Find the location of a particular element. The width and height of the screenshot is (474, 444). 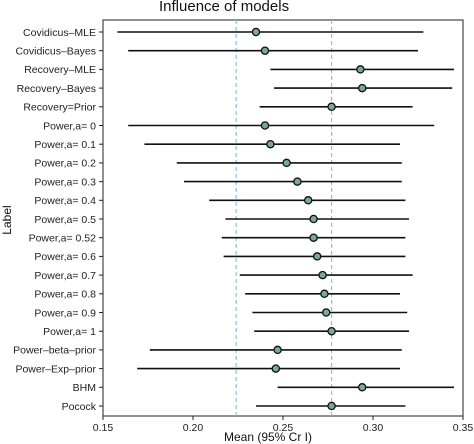

point-estimate-covidicus-bayes is located at coordinates (265, 50).